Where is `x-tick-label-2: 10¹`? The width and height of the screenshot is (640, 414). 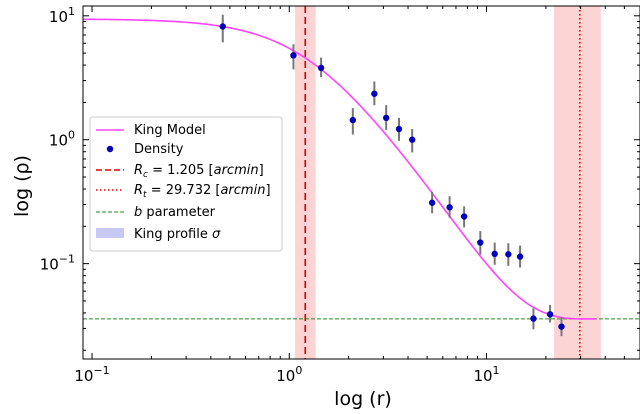 x-tick-label-2: 10¹ is located at coordinates (486, 374).